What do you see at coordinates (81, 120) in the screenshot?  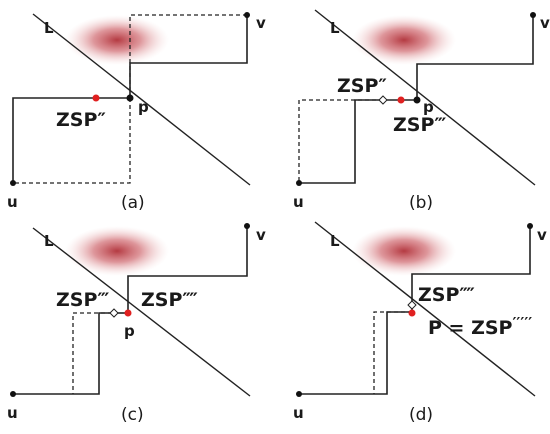 I see `label-zsp: ZSP″` at bounding box center [81, 120].